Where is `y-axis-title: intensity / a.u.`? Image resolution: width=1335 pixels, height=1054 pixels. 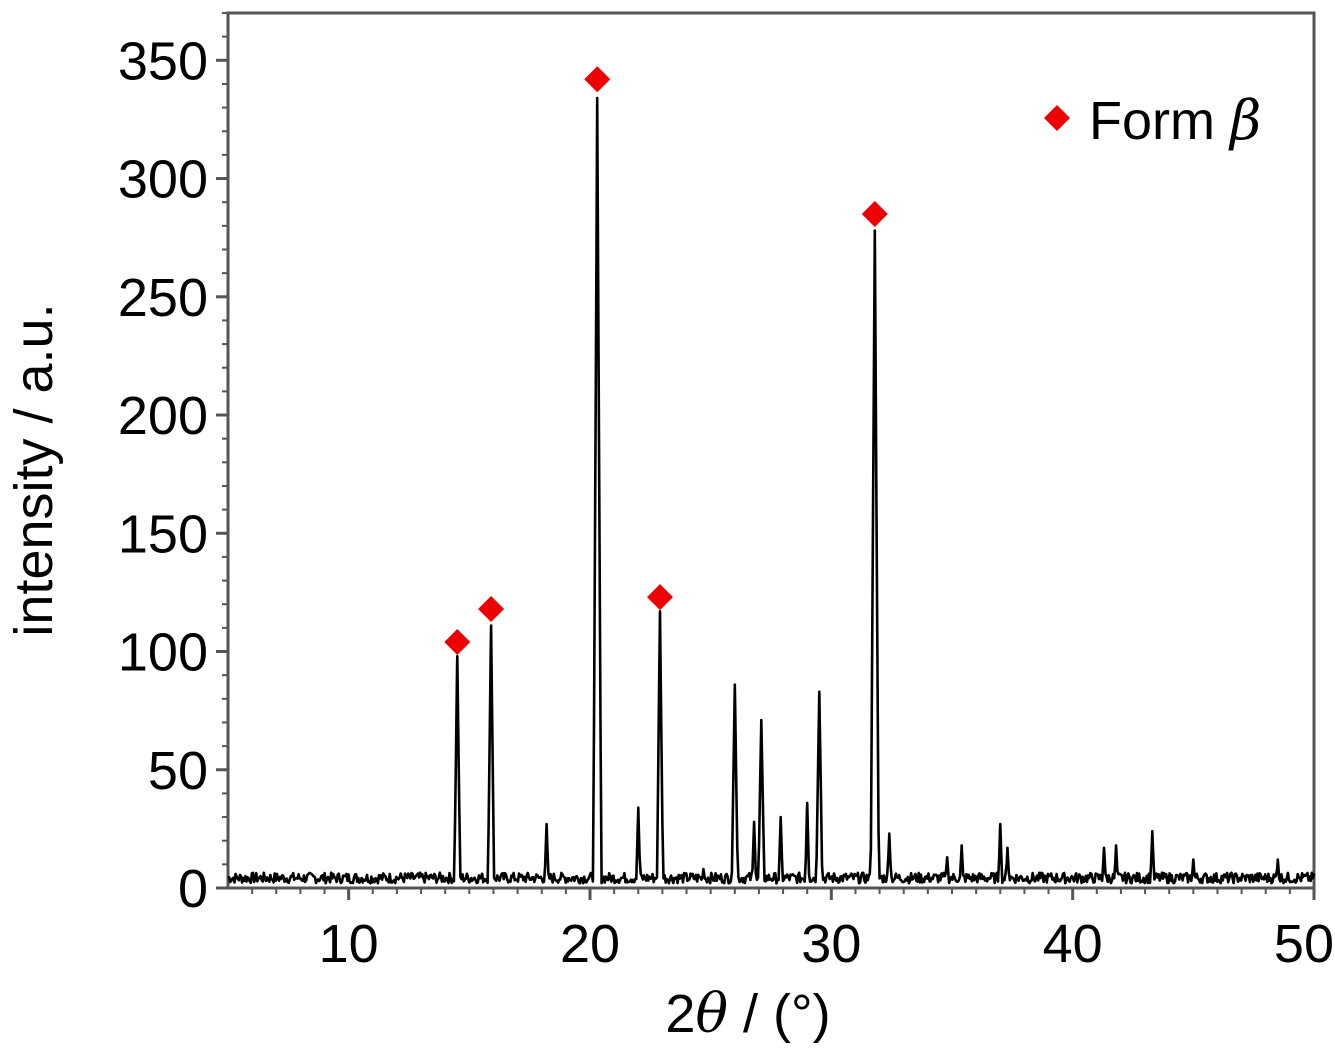 y-axis-title: intensity / a.u. is located at coordinates (34, 469).